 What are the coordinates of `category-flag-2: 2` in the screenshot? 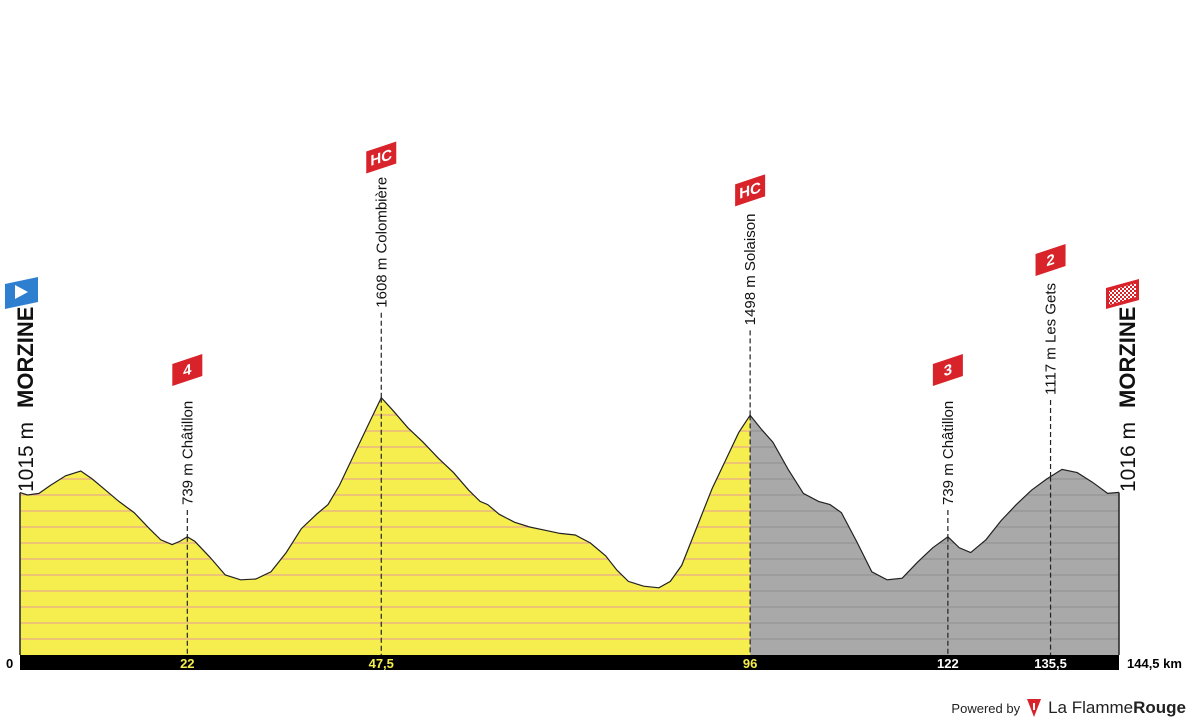 It's located at (1050, 260).